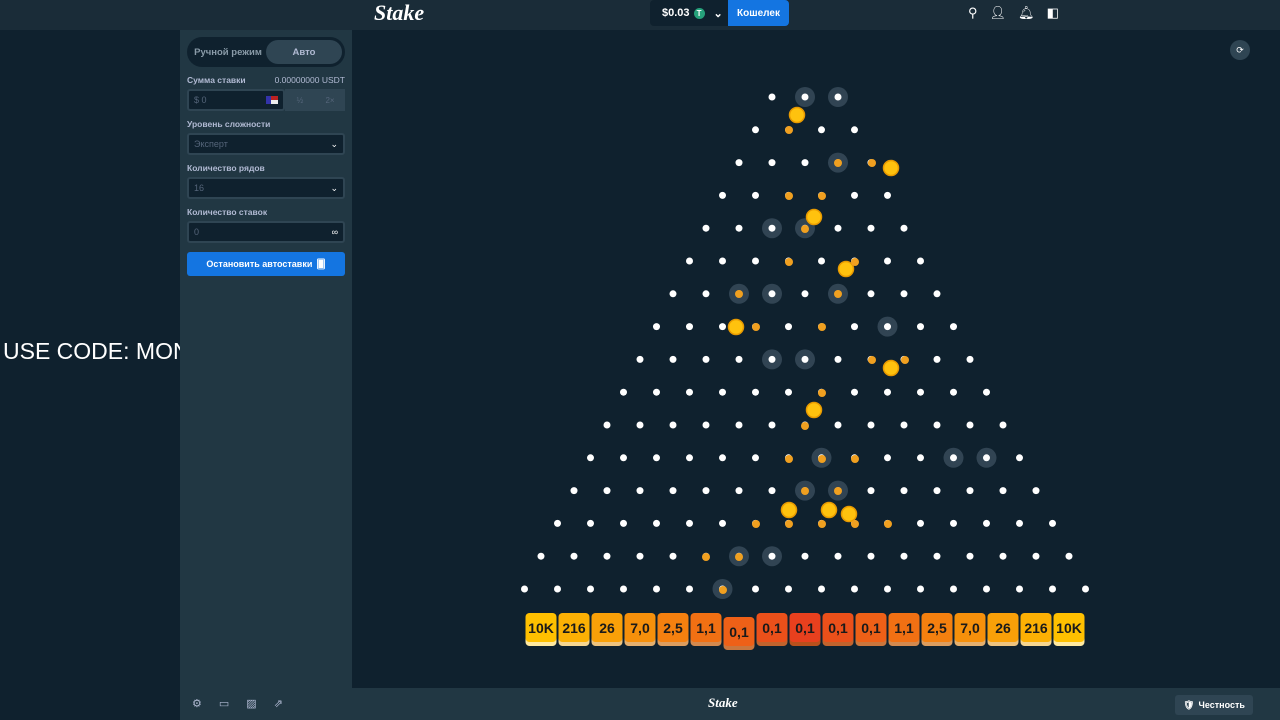 Image resolution: width=1280 pixels, height=720 pixels. What do you see at coordinates (224, 704) in the screenshot?
I see `theatre-mode-icon: ▭` at bounding box center [224, 704].